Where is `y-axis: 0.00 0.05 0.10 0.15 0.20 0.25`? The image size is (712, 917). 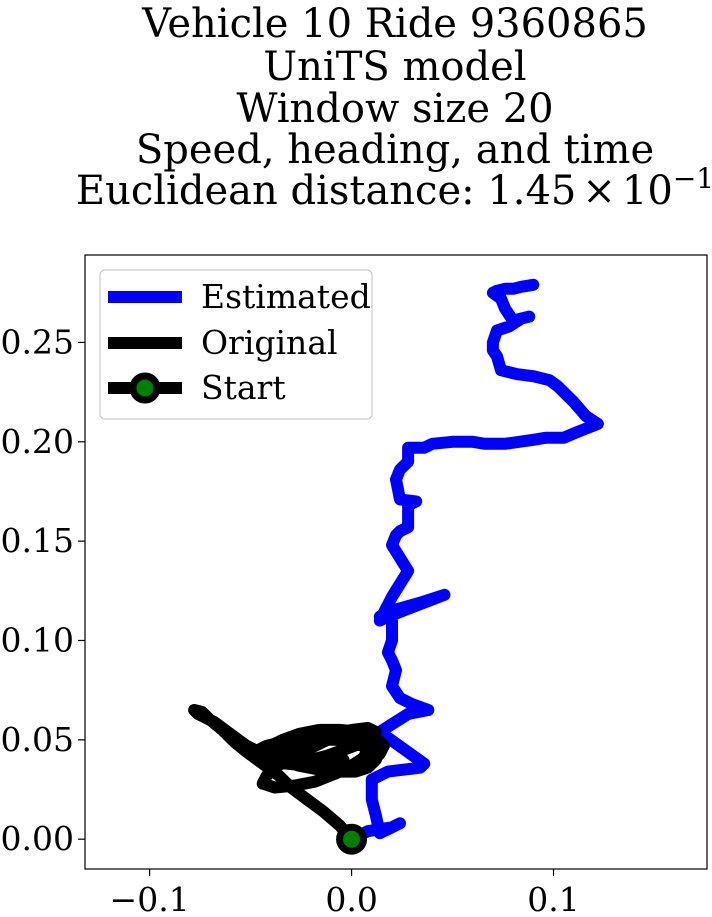 y-axis: 0.00 0.05 0.10 0.15 0.20 0.25 is located at coordinates (43, 590).